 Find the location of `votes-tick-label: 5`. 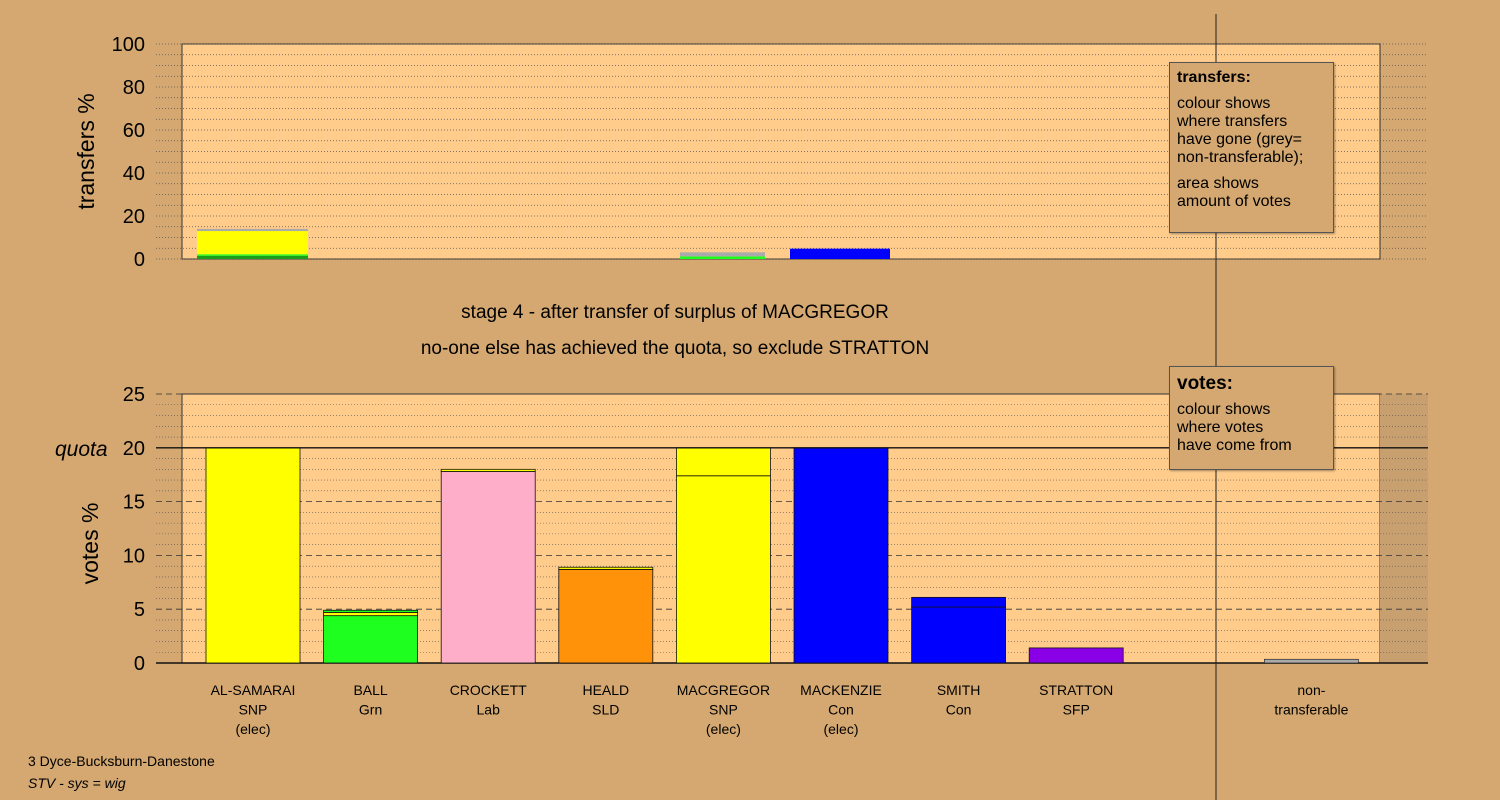

votes-tick-label: 5 is located at coordinates (139, 610).